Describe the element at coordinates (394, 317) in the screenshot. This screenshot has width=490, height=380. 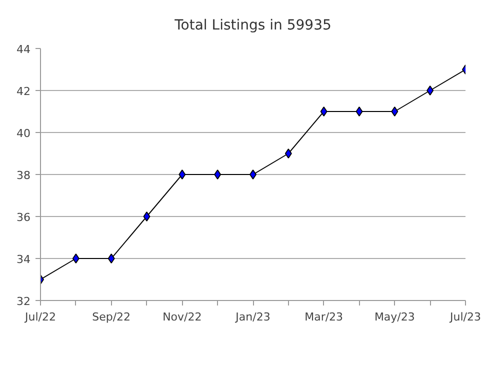
I see `x-tick-label: May/23` at that location.